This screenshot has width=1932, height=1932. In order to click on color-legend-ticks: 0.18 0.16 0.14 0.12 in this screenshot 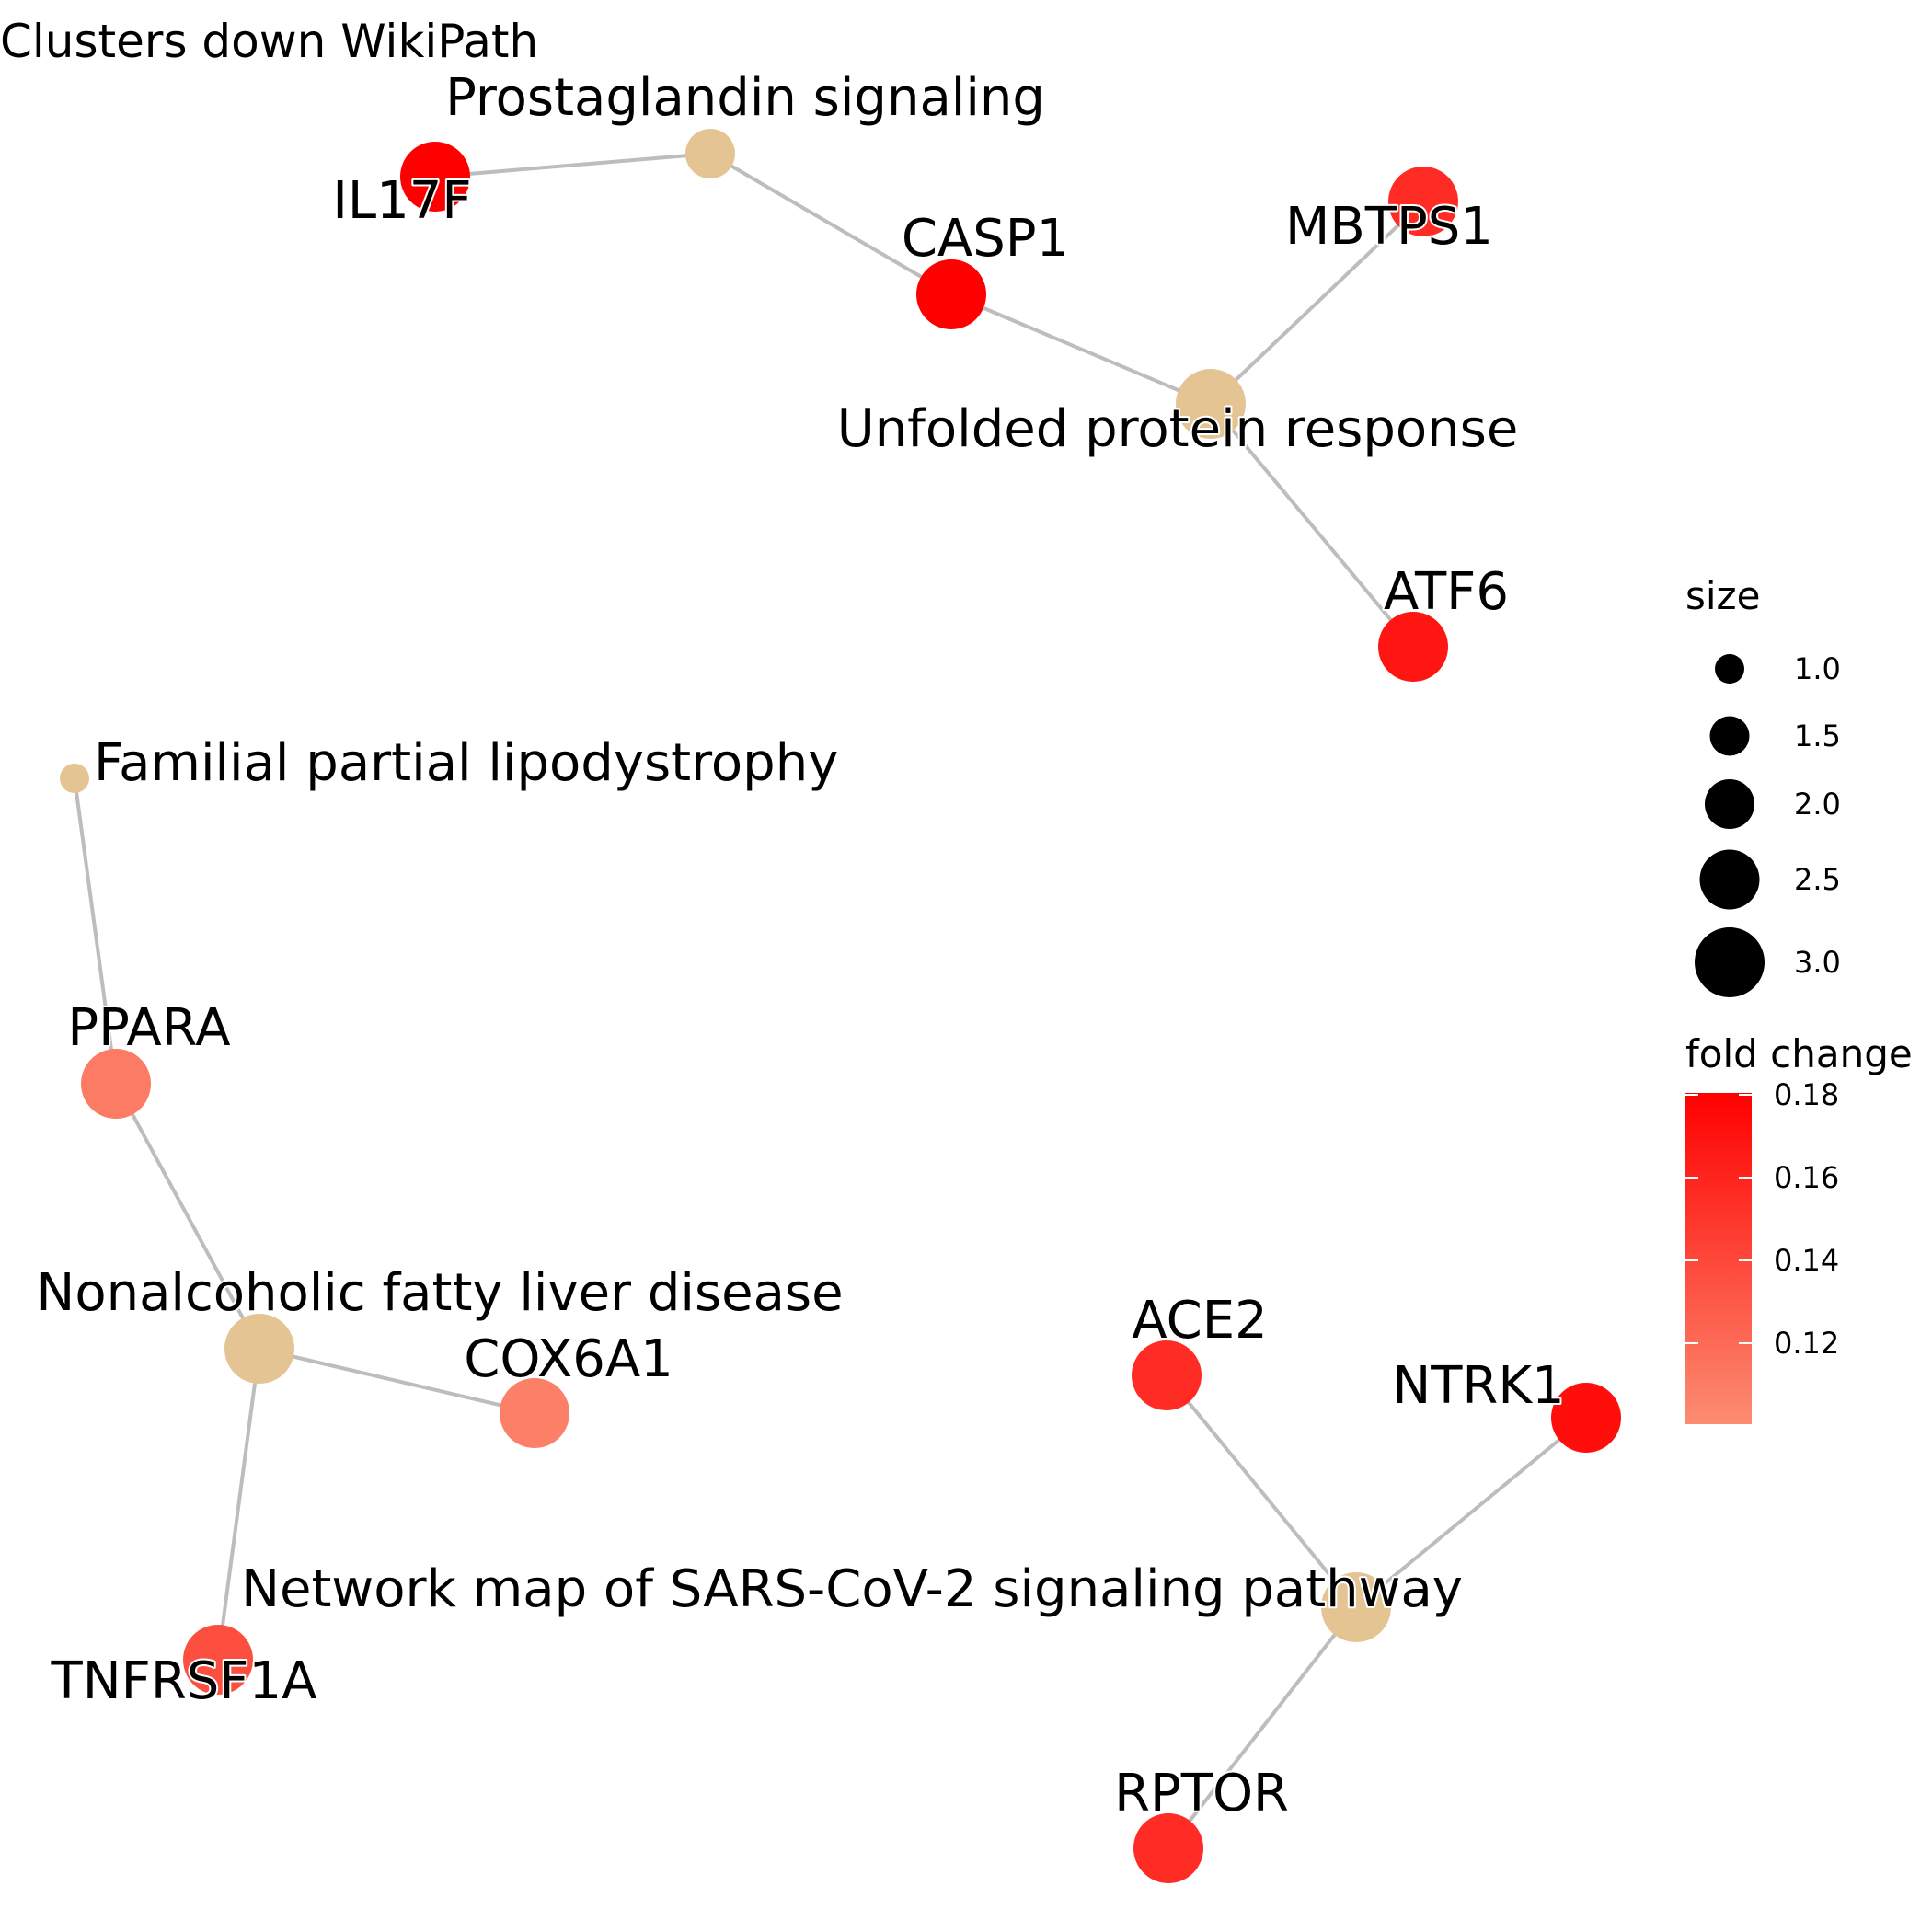, I will do `click(1762, 1219)`.